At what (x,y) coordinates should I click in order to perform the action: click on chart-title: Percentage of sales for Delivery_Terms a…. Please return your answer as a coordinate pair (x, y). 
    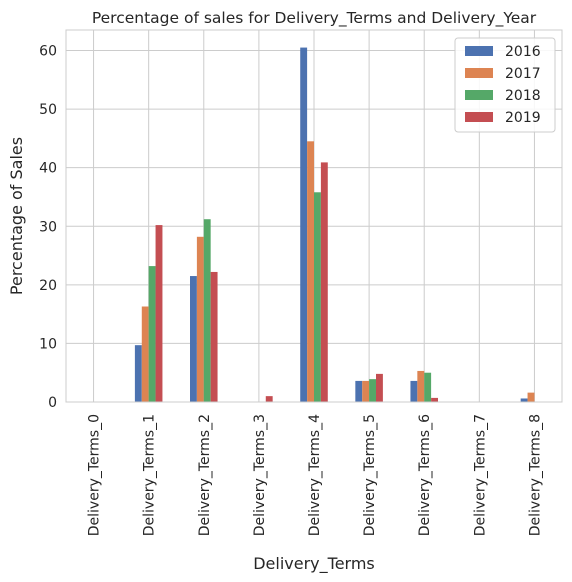
    Looking at the image, I should click on (314, 18).